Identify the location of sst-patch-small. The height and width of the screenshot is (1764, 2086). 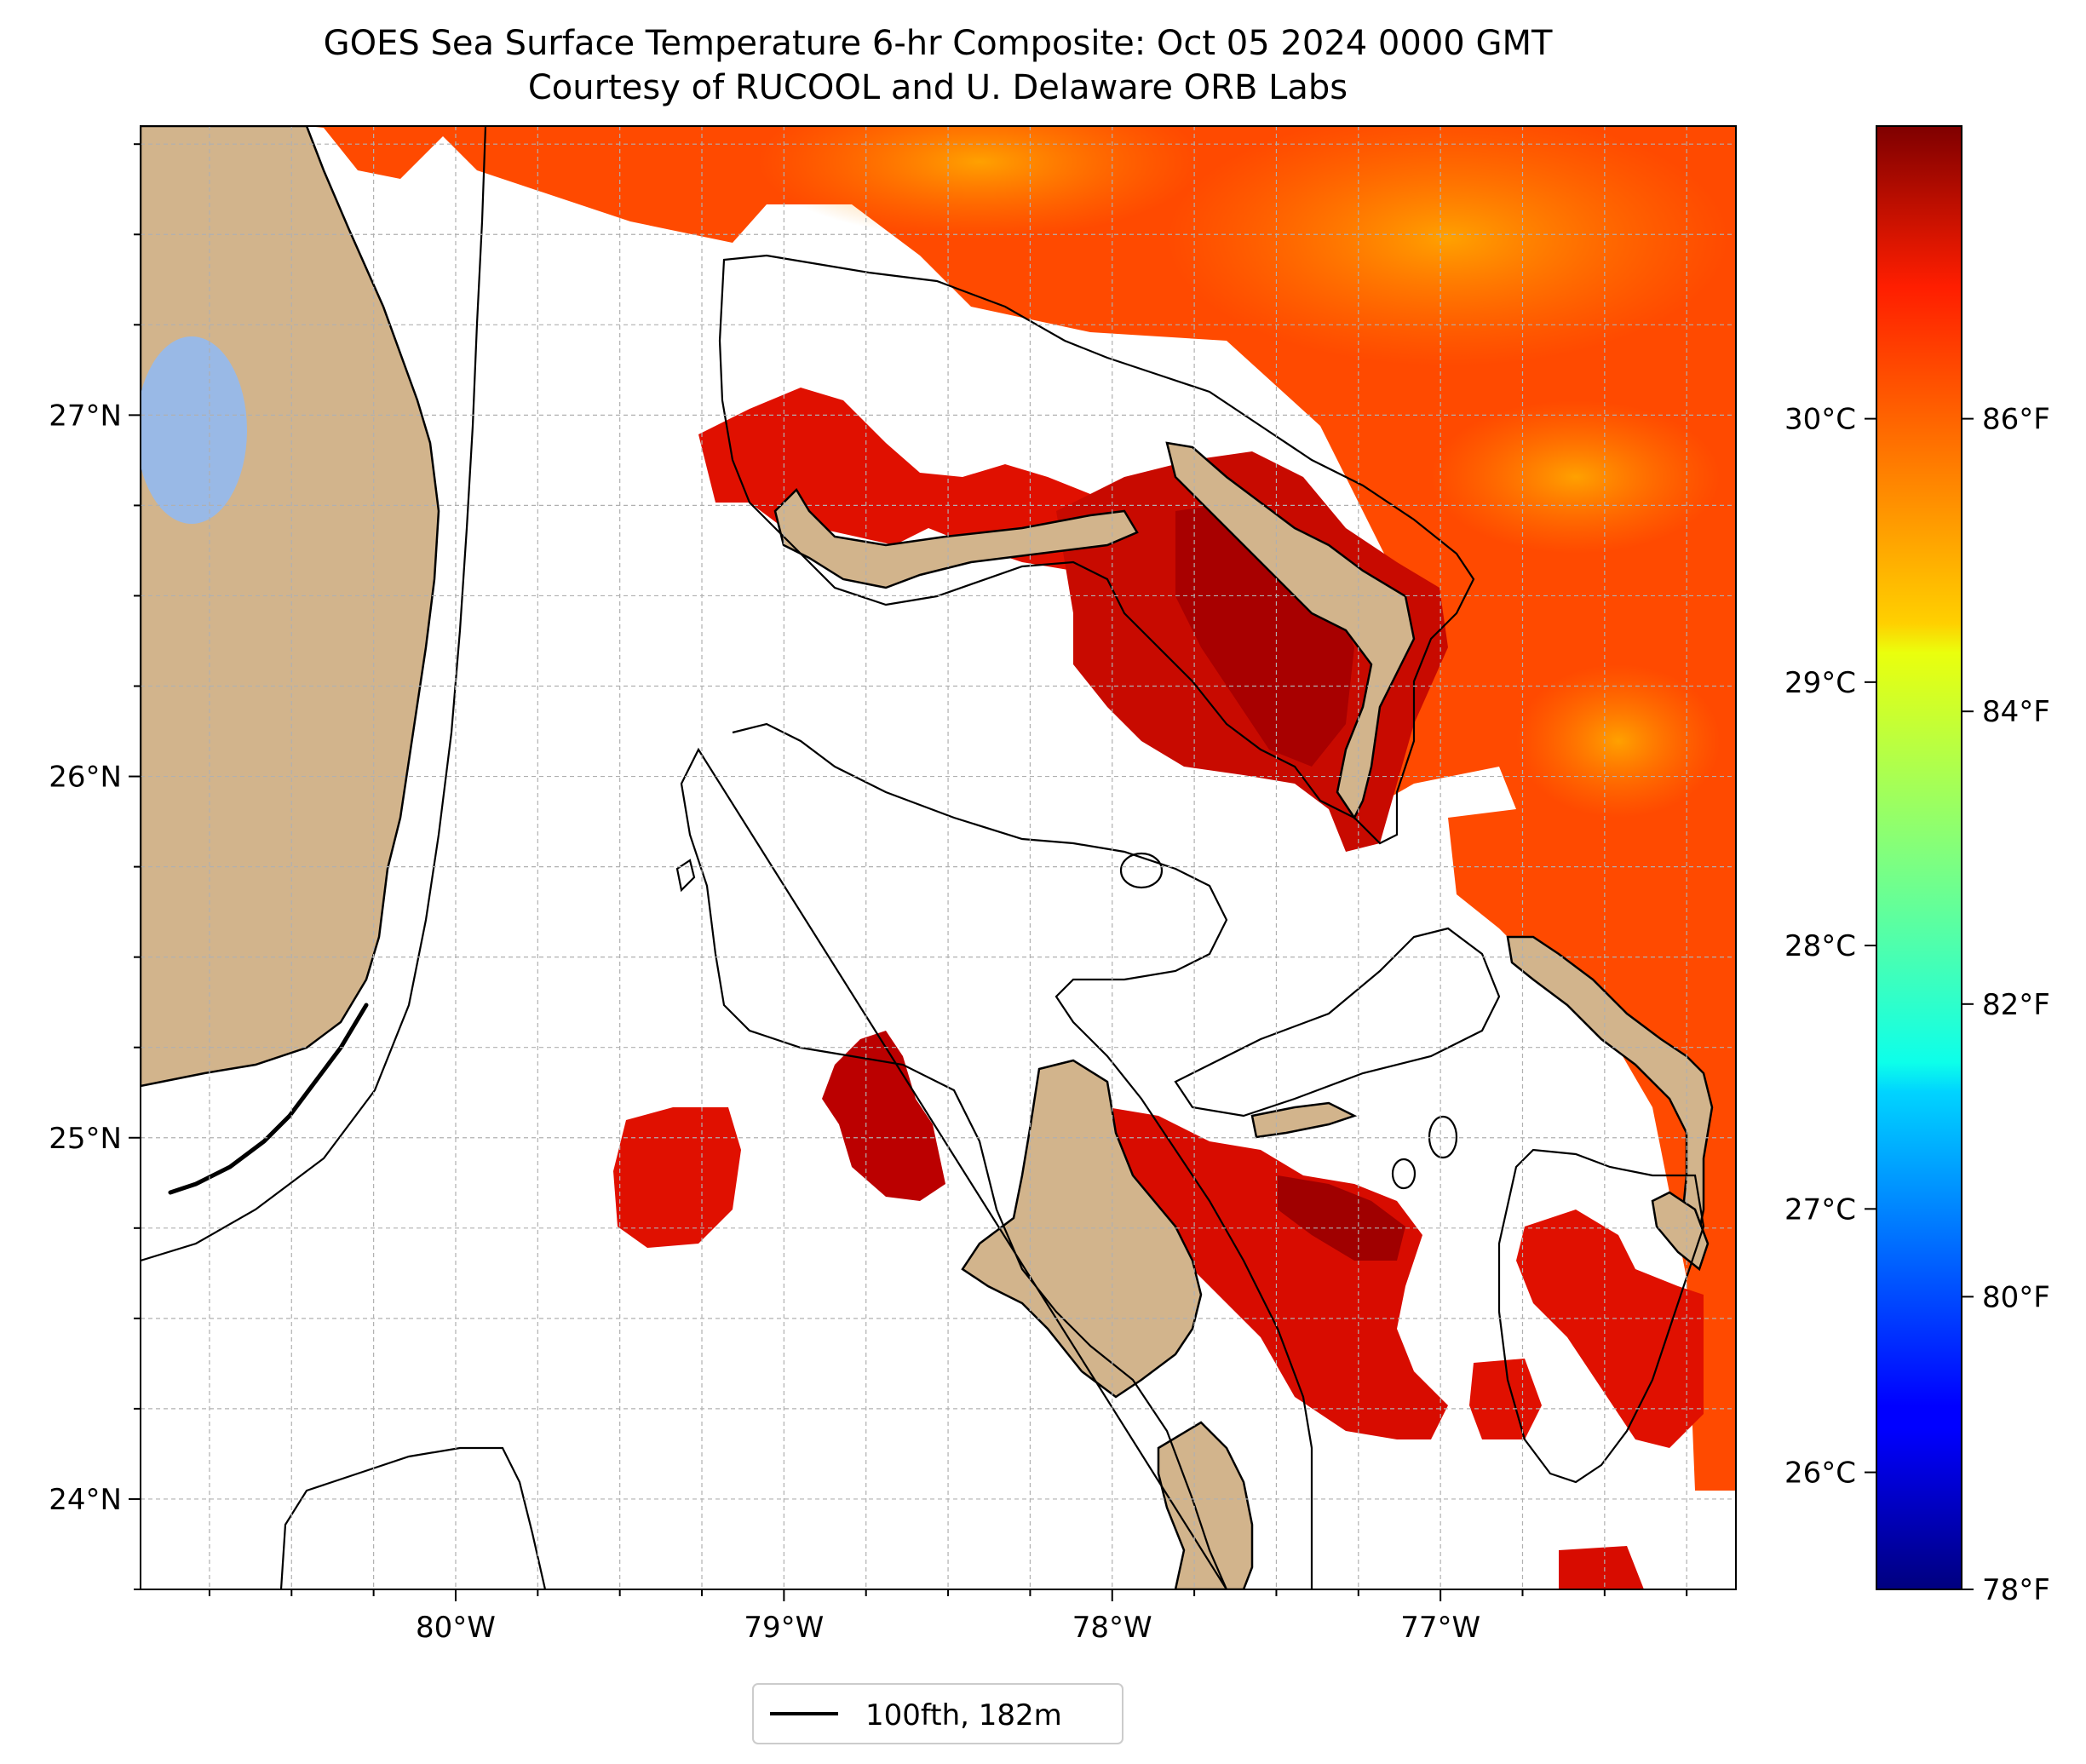
(1505, 1399).